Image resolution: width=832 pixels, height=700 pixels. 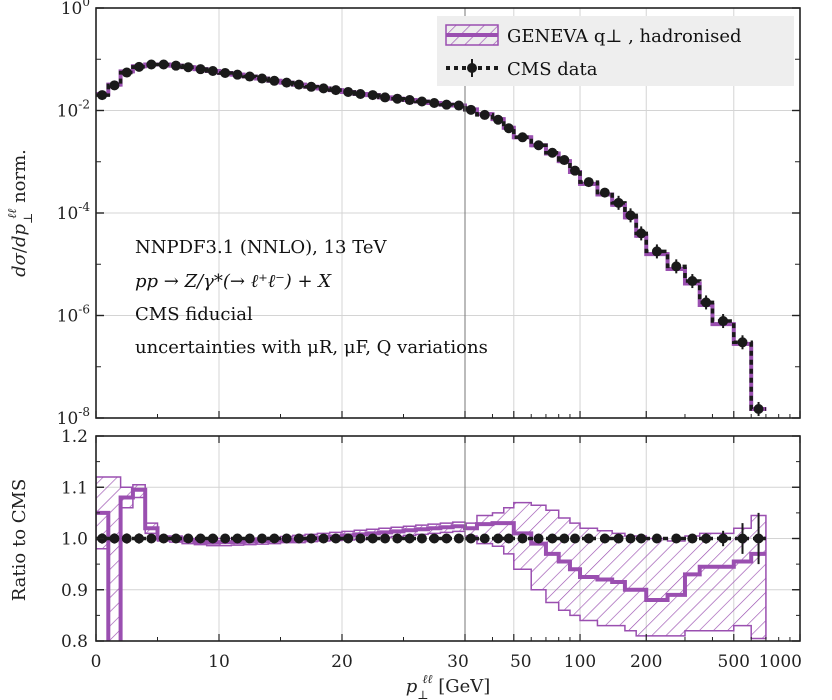 What do you see at coordinates (74, 437) in the screenshot?
I see `ratio-ytick-label: 1.2` at bounding box center [74, 437].